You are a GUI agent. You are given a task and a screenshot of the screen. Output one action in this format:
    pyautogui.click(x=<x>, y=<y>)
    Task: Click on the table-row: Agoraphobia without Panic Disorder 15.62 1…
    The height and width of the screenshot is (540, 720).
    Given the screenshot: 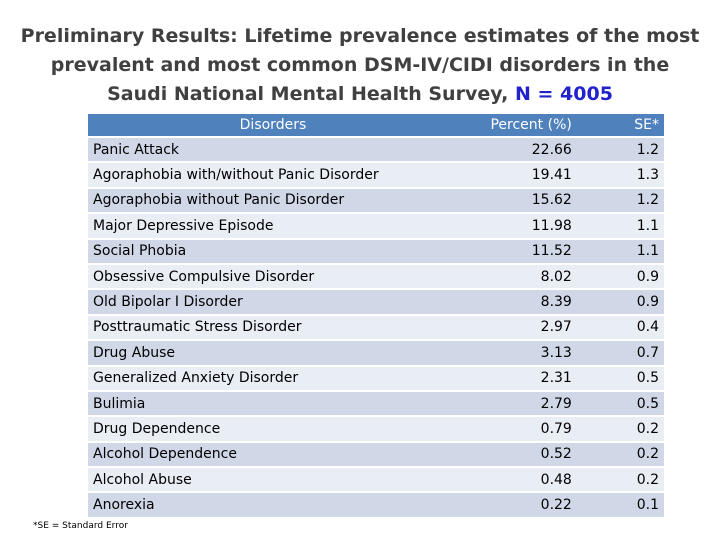 What is the action you would take?
    pyautogui.click(x=376, y=200)
    